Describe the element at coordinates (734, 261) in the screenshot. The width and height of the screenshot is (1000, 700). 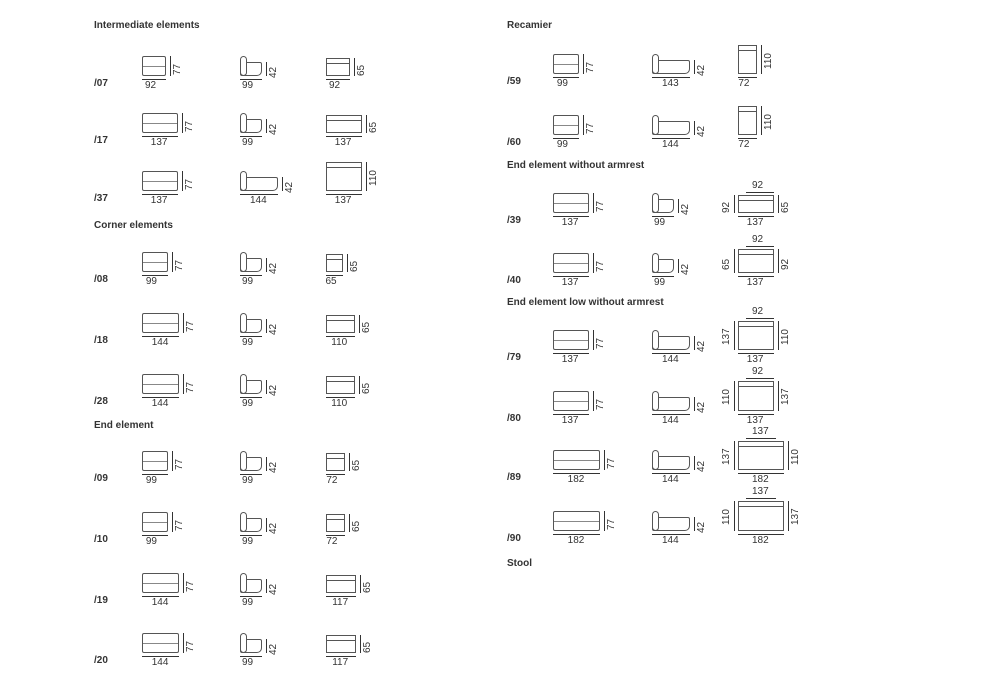
I see `top-view-left-depth-line` at that location.